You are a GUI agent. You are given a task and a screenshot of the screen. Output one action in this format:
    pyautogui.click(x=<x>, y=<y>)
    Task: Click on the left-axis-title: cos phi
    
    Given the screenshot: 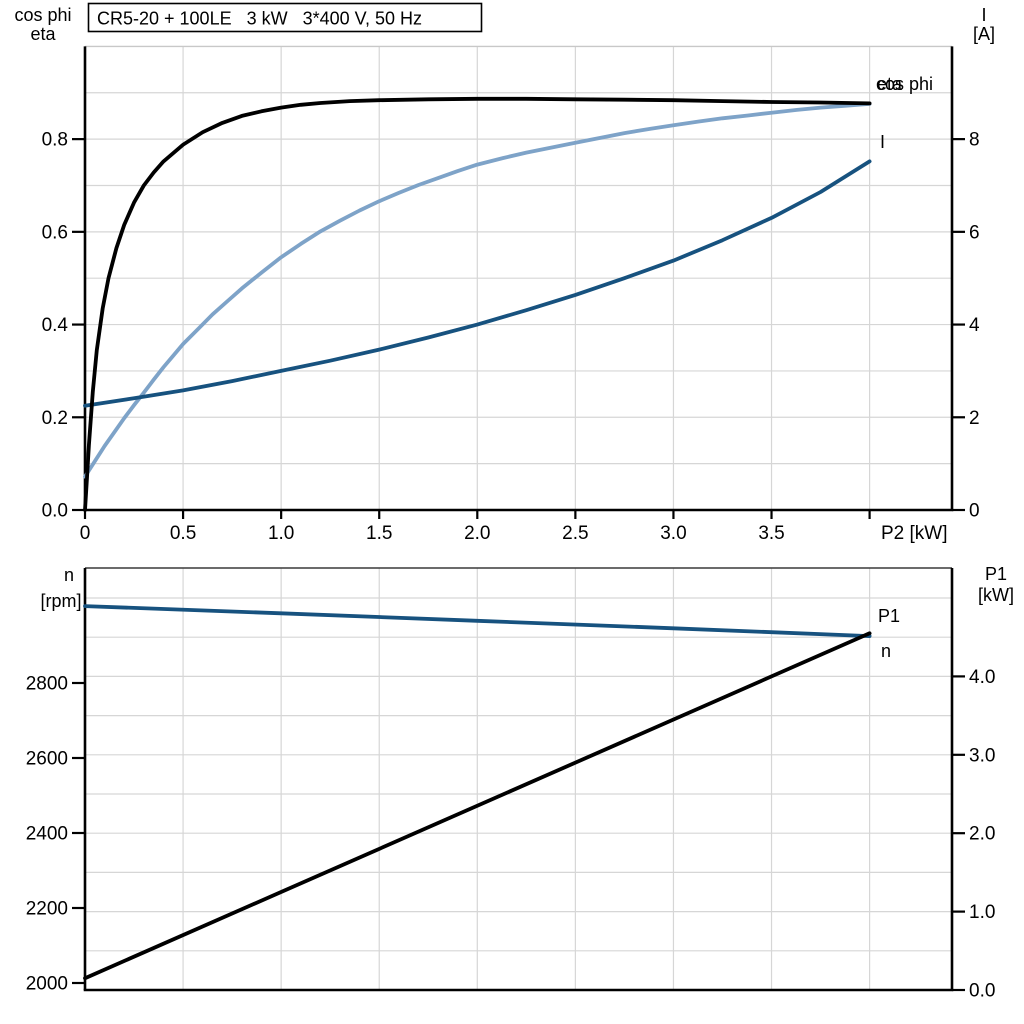 What is the action you would take?
    pyautogui.click(x=42, y=15)
    